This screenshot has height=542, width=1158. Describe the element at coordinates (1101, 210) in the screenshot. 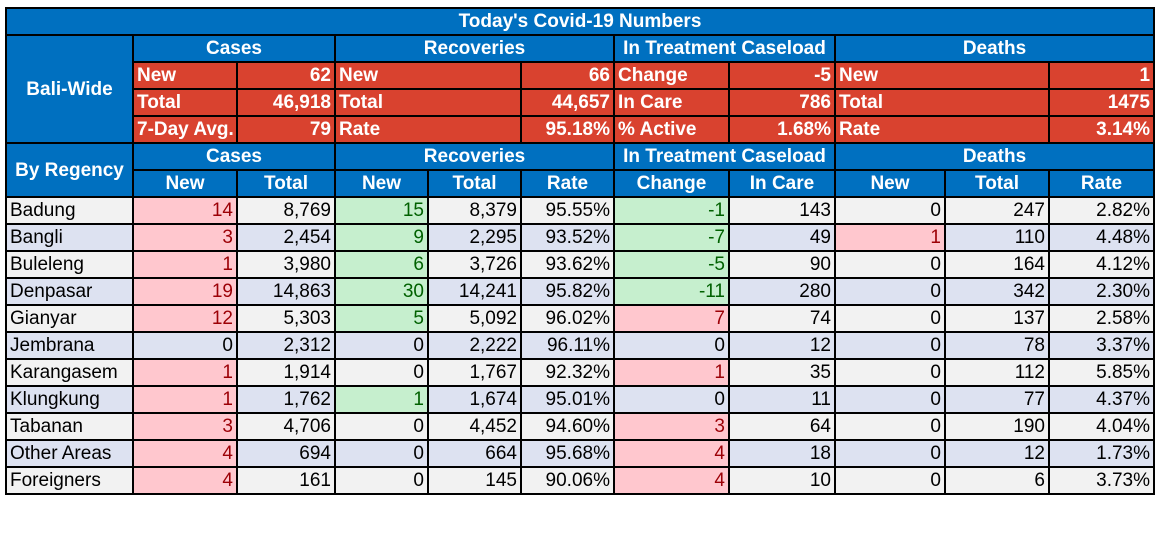

I see `cell-deaths-rate: 2.82%` at that location.